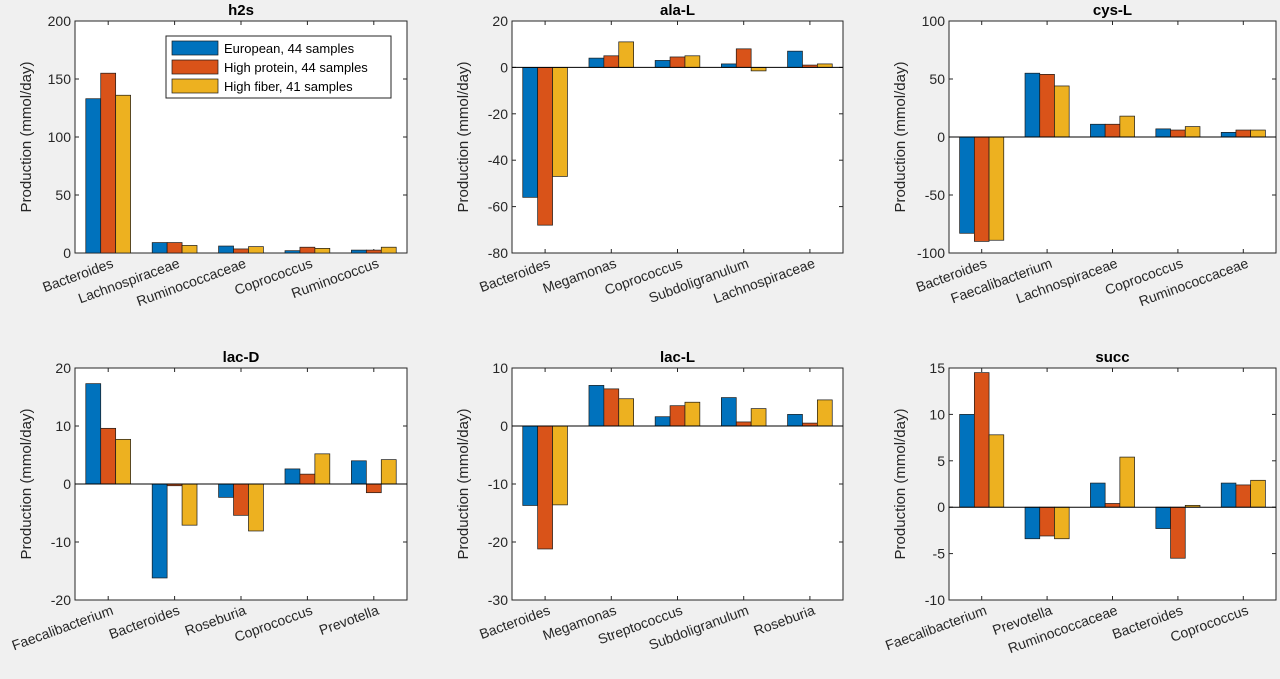 This screenshot has height=679, width=1280. What do you see at coordinates (939, 554) in the screenshot?
I see `y-tick-label: -5` at bounding box center [939, 554].